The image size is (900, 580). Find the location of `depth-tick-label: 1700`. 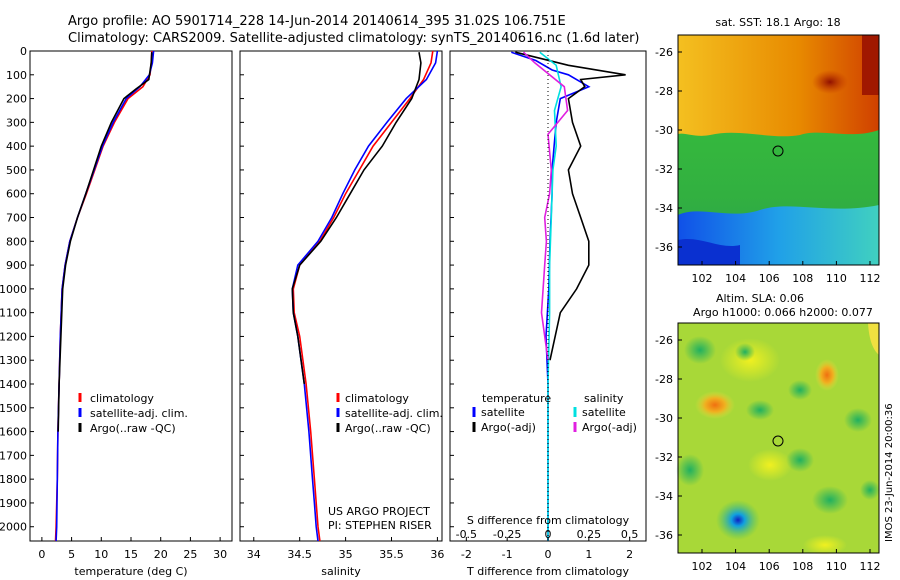

depth-tick-label: 1700 is located at coordinates (13, 455).